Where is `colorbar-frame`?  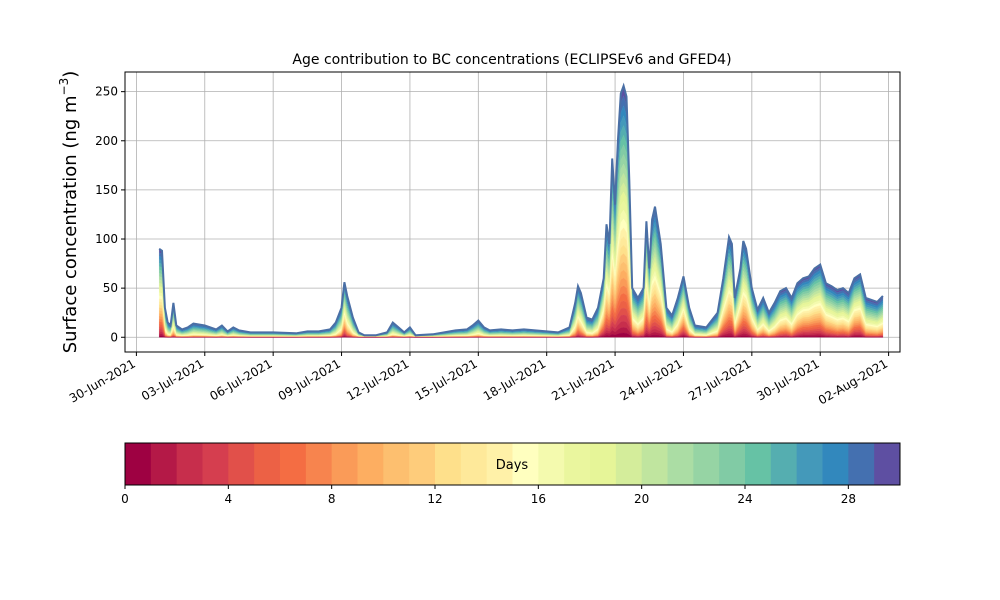 colorbar-frame is located at coordinates (512, 464).